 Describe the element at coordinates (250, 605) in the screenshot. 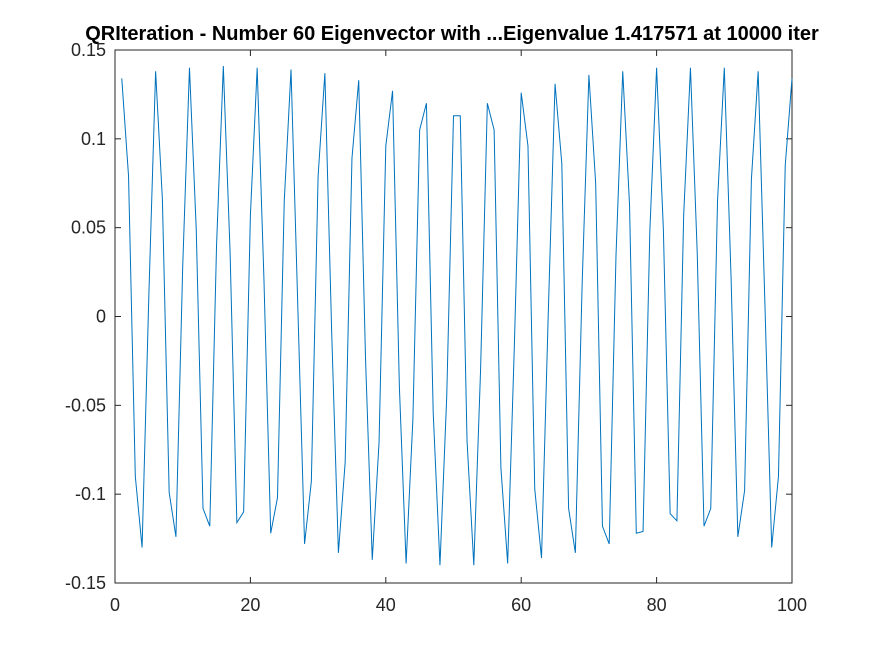

I see `x-tick-label: 20` at that location.